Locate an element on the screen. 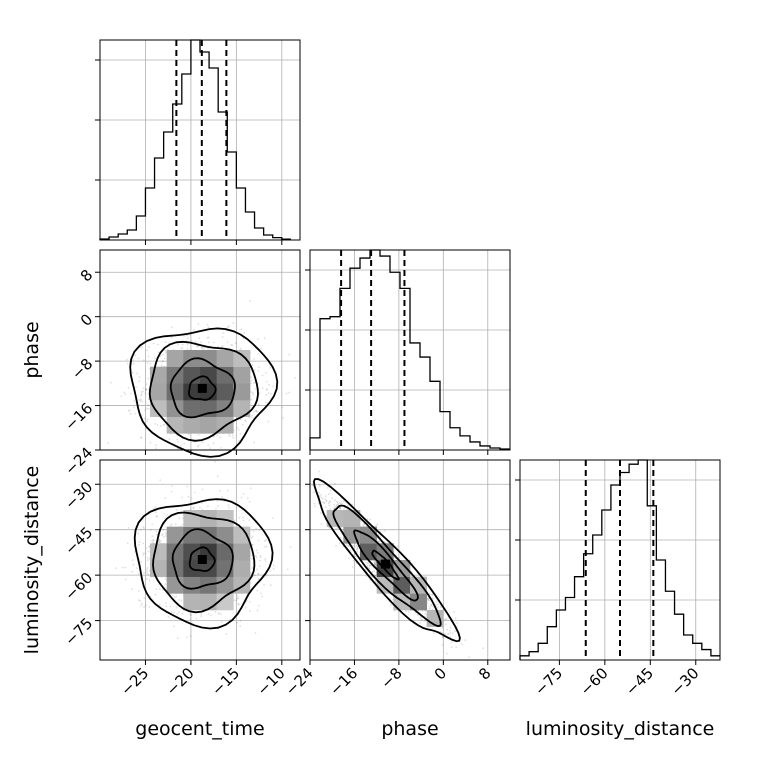 This screenshot has height=760, width=760. distance-vs-phase-contour is located at coordinates (386, 560).